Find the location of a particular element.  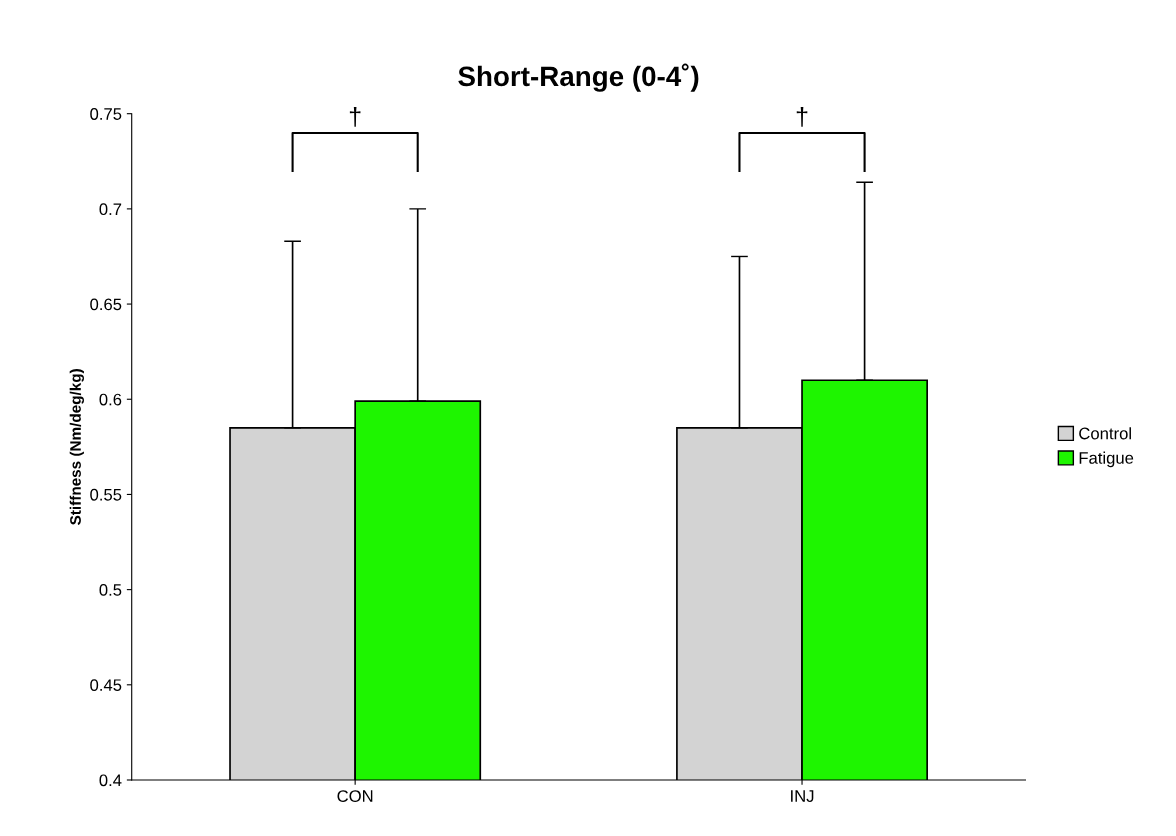

x-tick-label: CON is located at coordinates (355, 796).